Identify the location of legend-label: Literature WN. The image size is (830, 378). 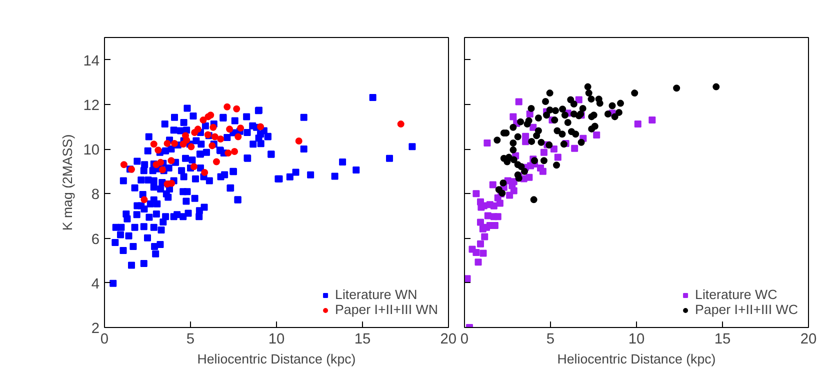
(376, 294).